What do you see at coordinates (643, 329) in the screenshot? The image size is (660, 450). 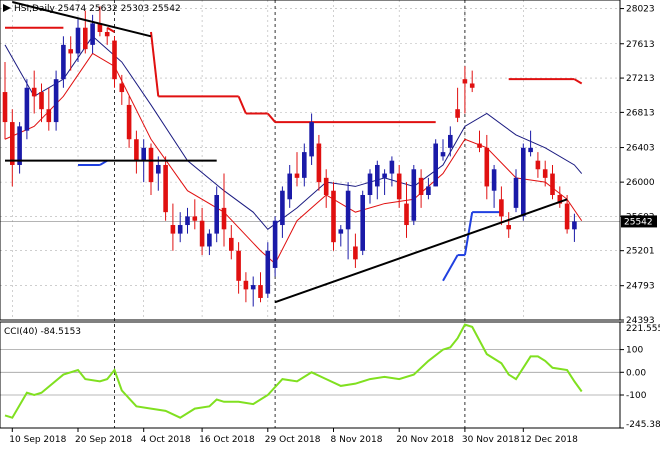 I see `cci-tick-label: 221.5552` at bounding box center [643, 329].